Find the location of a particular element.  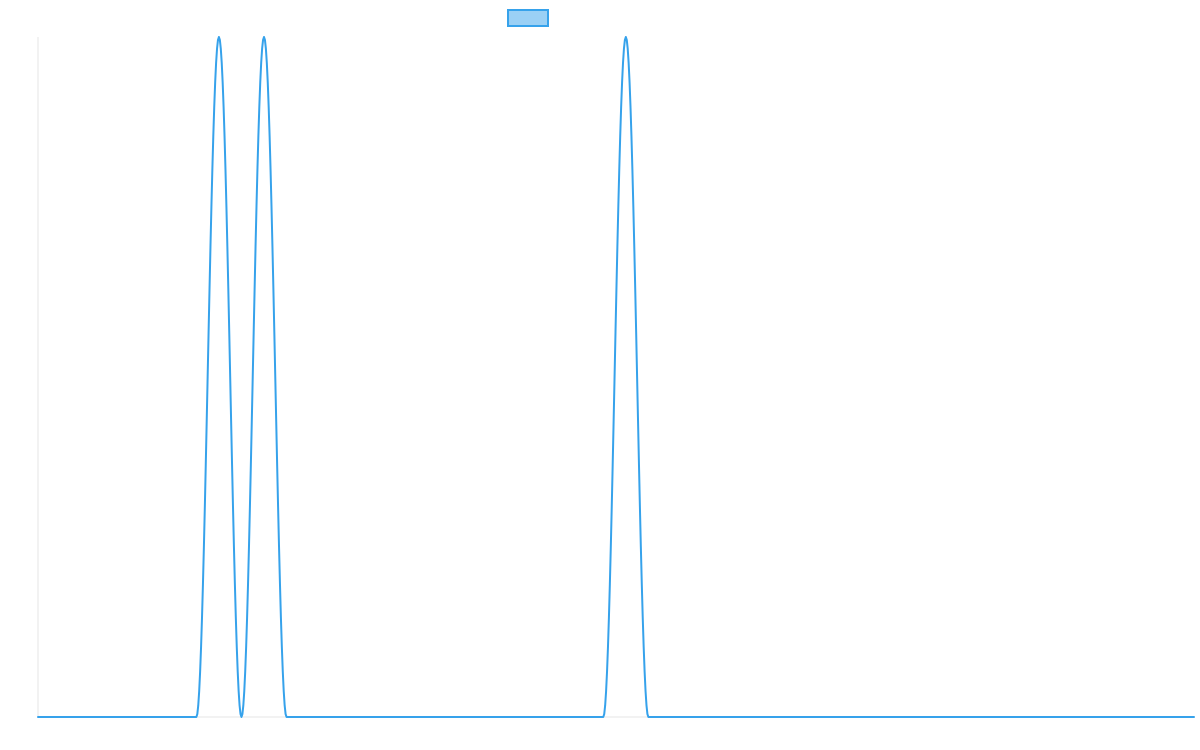

legend-swatch is located at coordinates (528, 18).